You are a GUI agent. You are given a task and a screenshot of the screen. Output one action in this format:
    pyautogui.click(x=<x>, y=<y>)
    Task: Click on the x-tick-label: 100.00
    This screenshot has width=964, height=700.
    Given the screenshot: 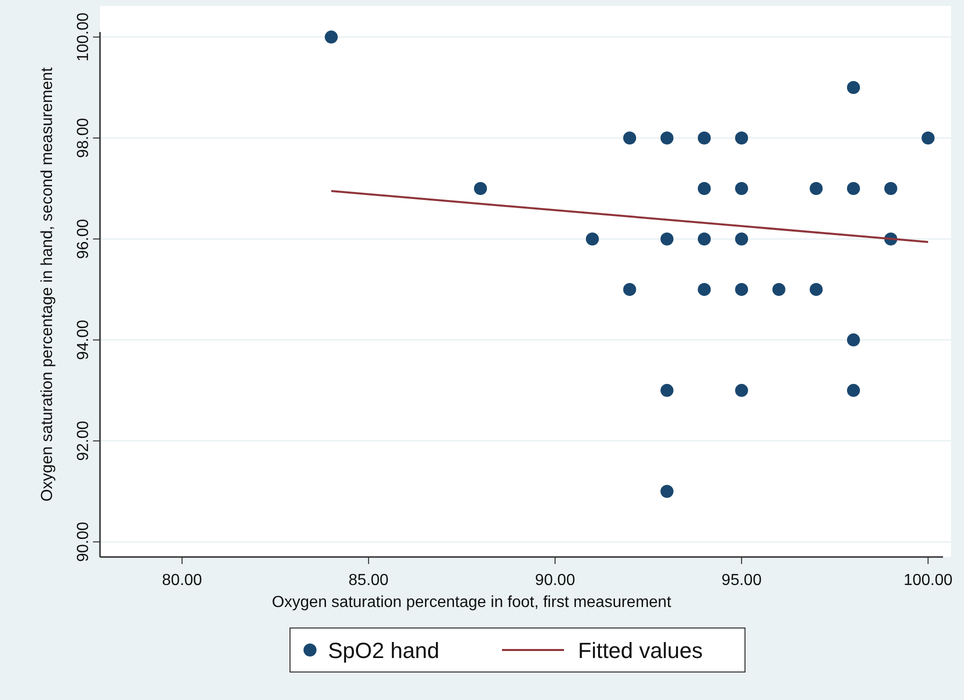 What is the action you would take?
    pyautogui.click(x=928, y=580)
    